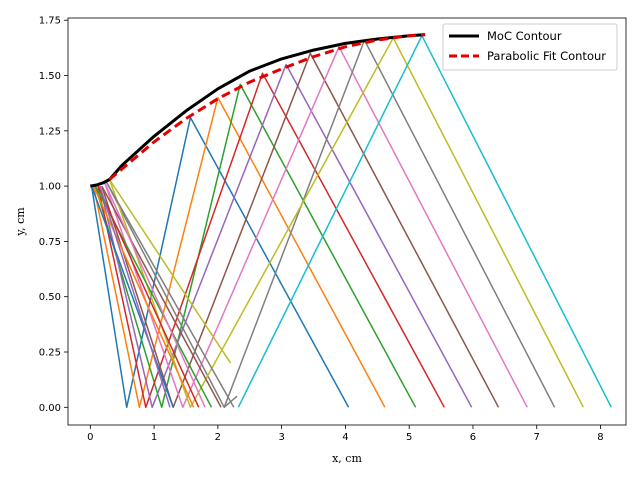 The height and width of the screenshot is (480, 640). Describe the element at coordinates (600, 437) in the screenshot. I see `x-tick-label: 8` at that location.